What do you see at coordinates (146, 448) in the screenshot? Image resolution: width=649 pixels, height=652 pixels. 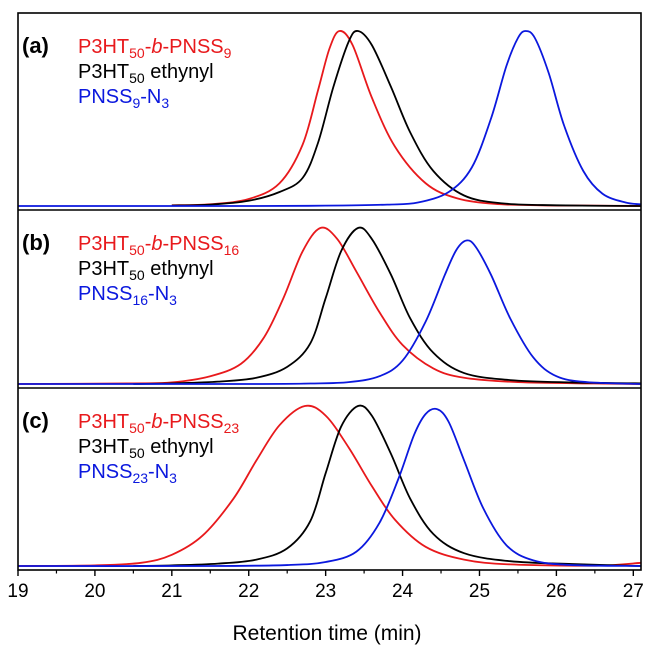 I see `panel-3-legend-2: P3HT50​ ethynyl` at bounding box center [146, 448].